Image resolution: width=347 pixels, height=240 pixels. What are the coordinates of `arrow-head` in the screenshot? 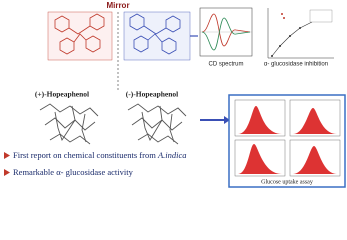 It's located at (227, 120).